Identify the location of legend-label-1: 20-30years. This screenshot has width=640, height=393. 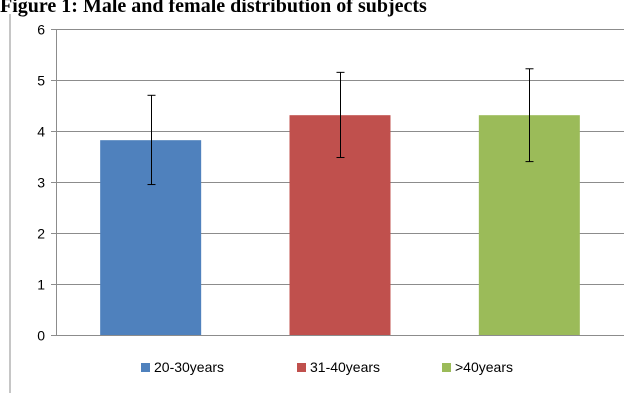
(189, 367).